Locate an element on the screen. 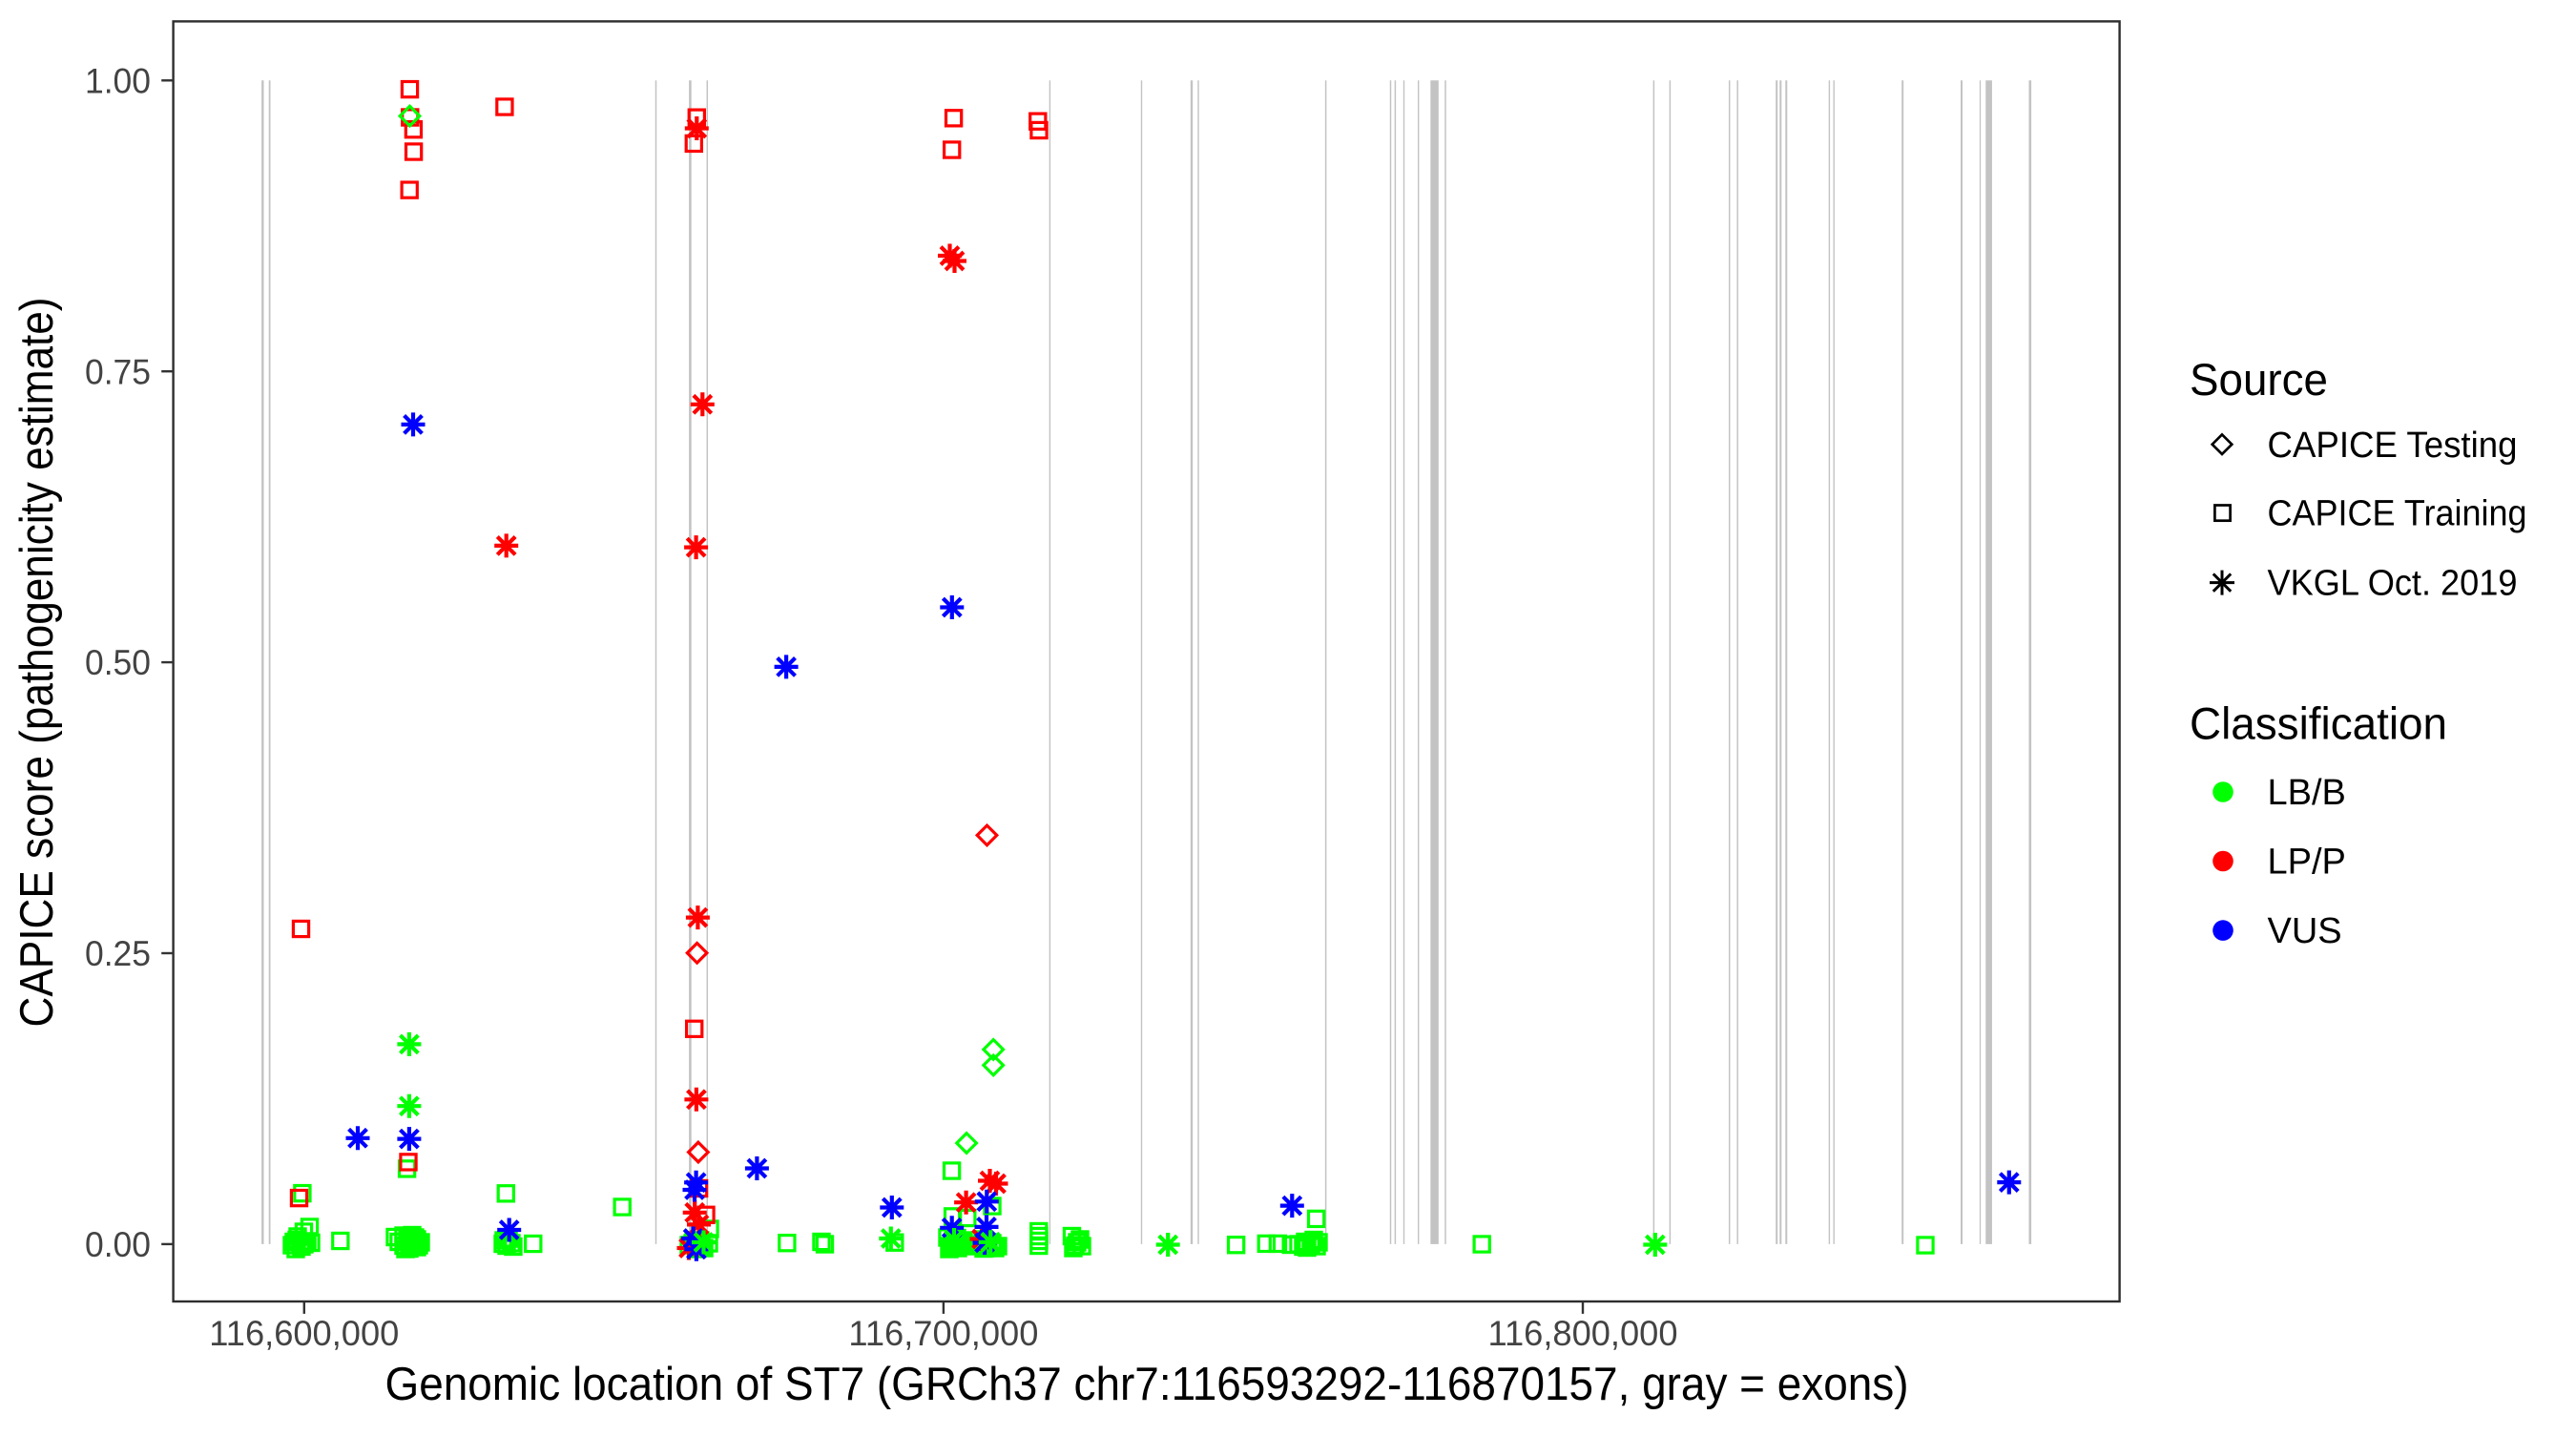  svg-text: 0.50 is located at coordinates (118, 662).